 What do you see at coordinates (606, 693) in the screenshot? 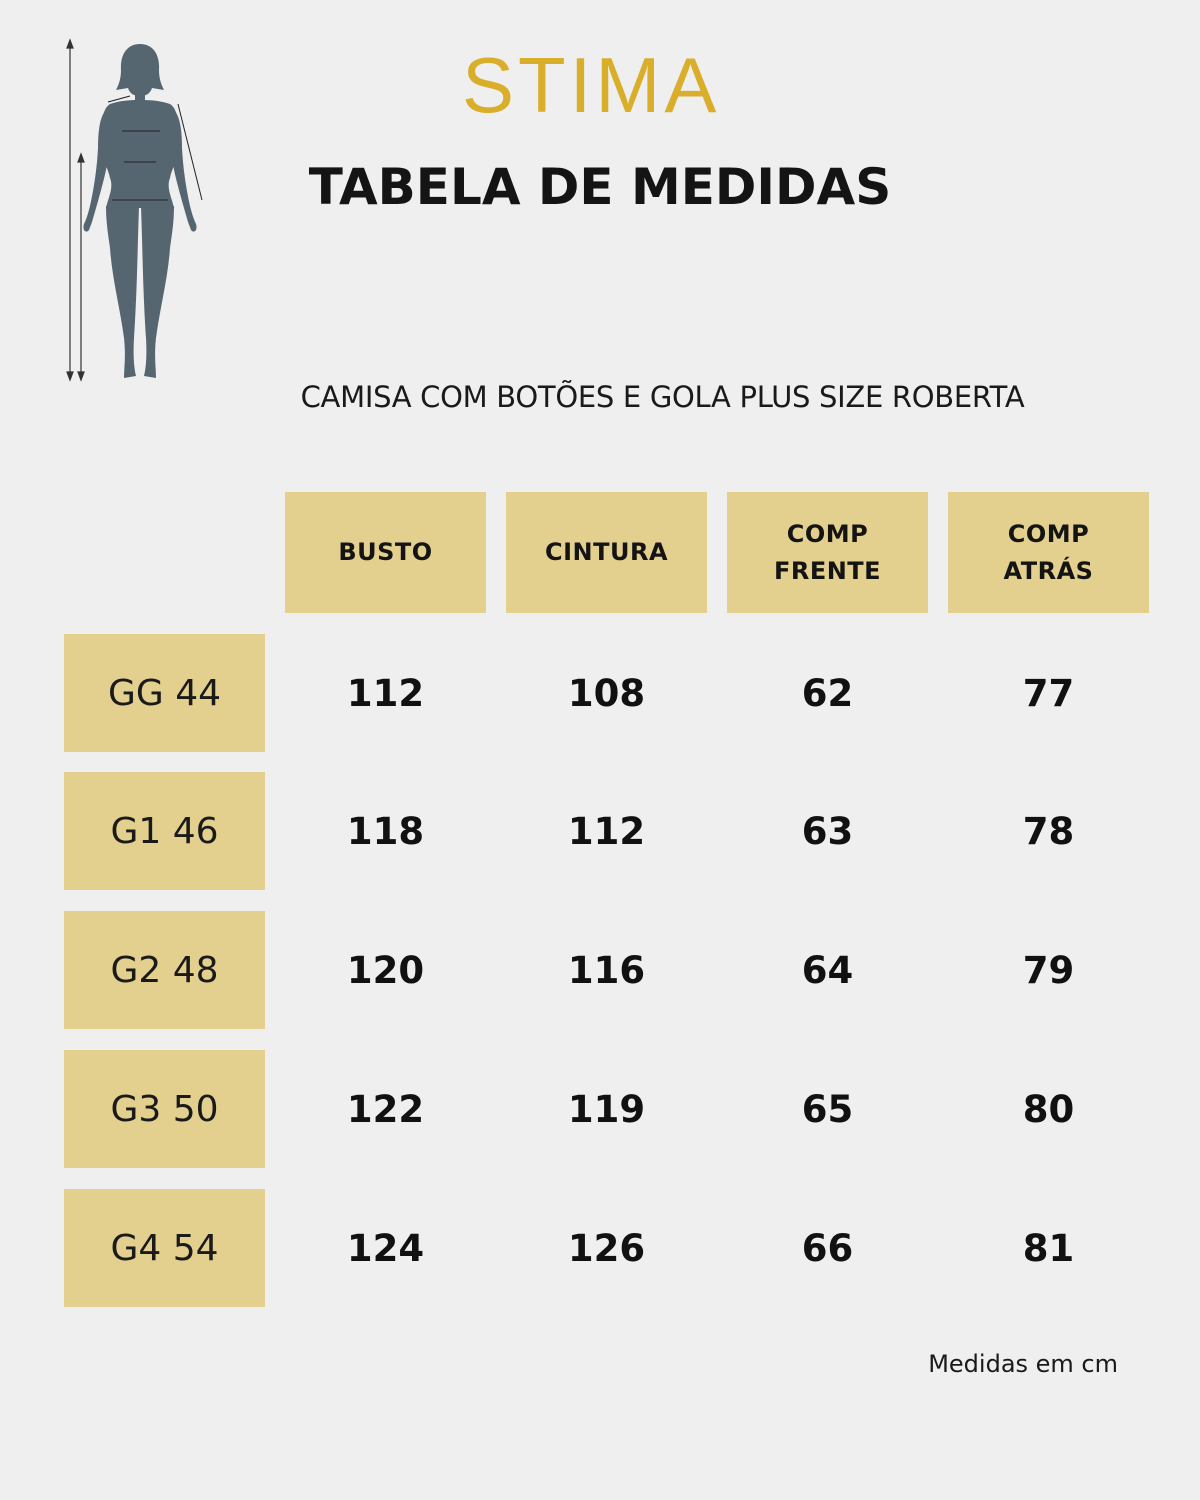
I see `table-cell: 108` at bounding box center [606, 693].